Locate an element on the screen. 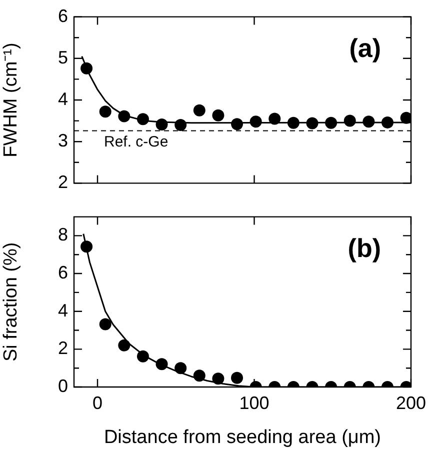 The height and width of the screenshot is (449, 432). y-axis-title: Si fraction (%) is located at coordinates (11, 302).